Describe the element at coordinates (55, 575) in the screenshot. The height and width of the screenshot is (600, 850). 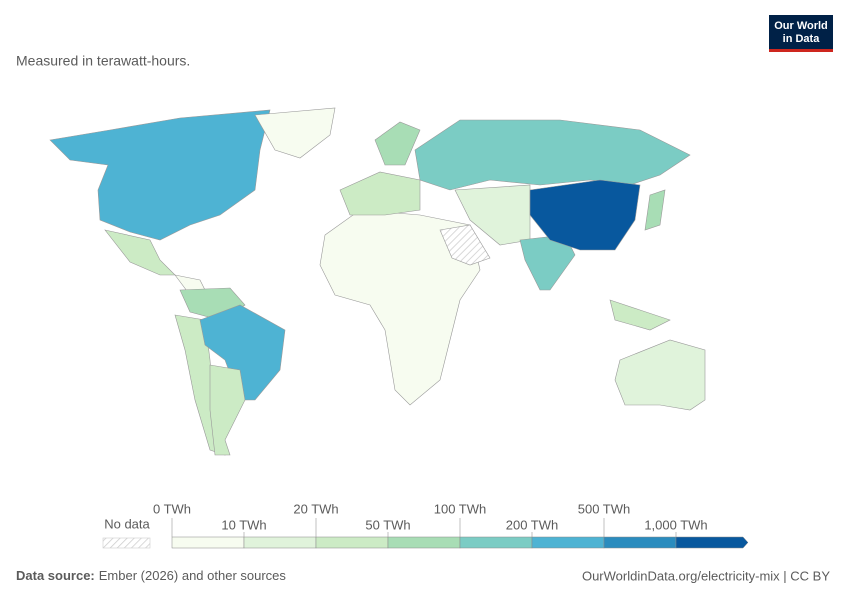
I see `source-label: Data source:` at that location.